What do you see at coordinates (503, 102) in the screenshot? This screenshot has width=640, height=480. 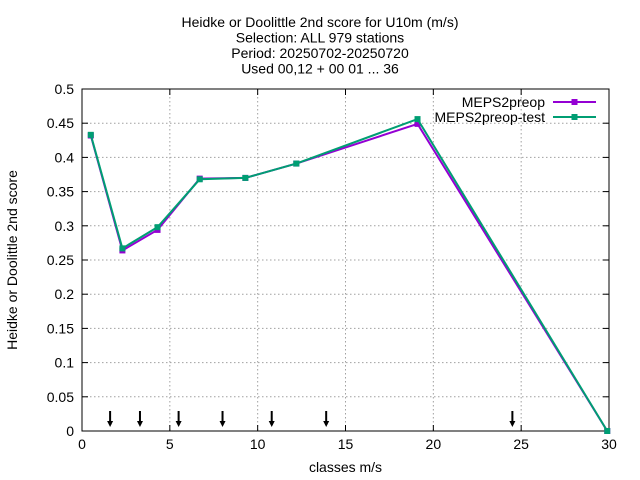 I see `legend-label-0: MEPS2preop` at bounding box center [503, 102].